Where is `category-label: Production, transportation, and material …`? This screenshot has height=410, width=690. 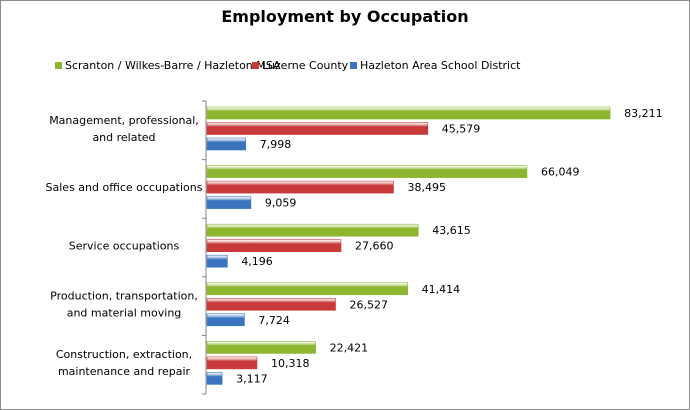
category-label: Production, transportation, and material … is located at coordinates (124, 305).